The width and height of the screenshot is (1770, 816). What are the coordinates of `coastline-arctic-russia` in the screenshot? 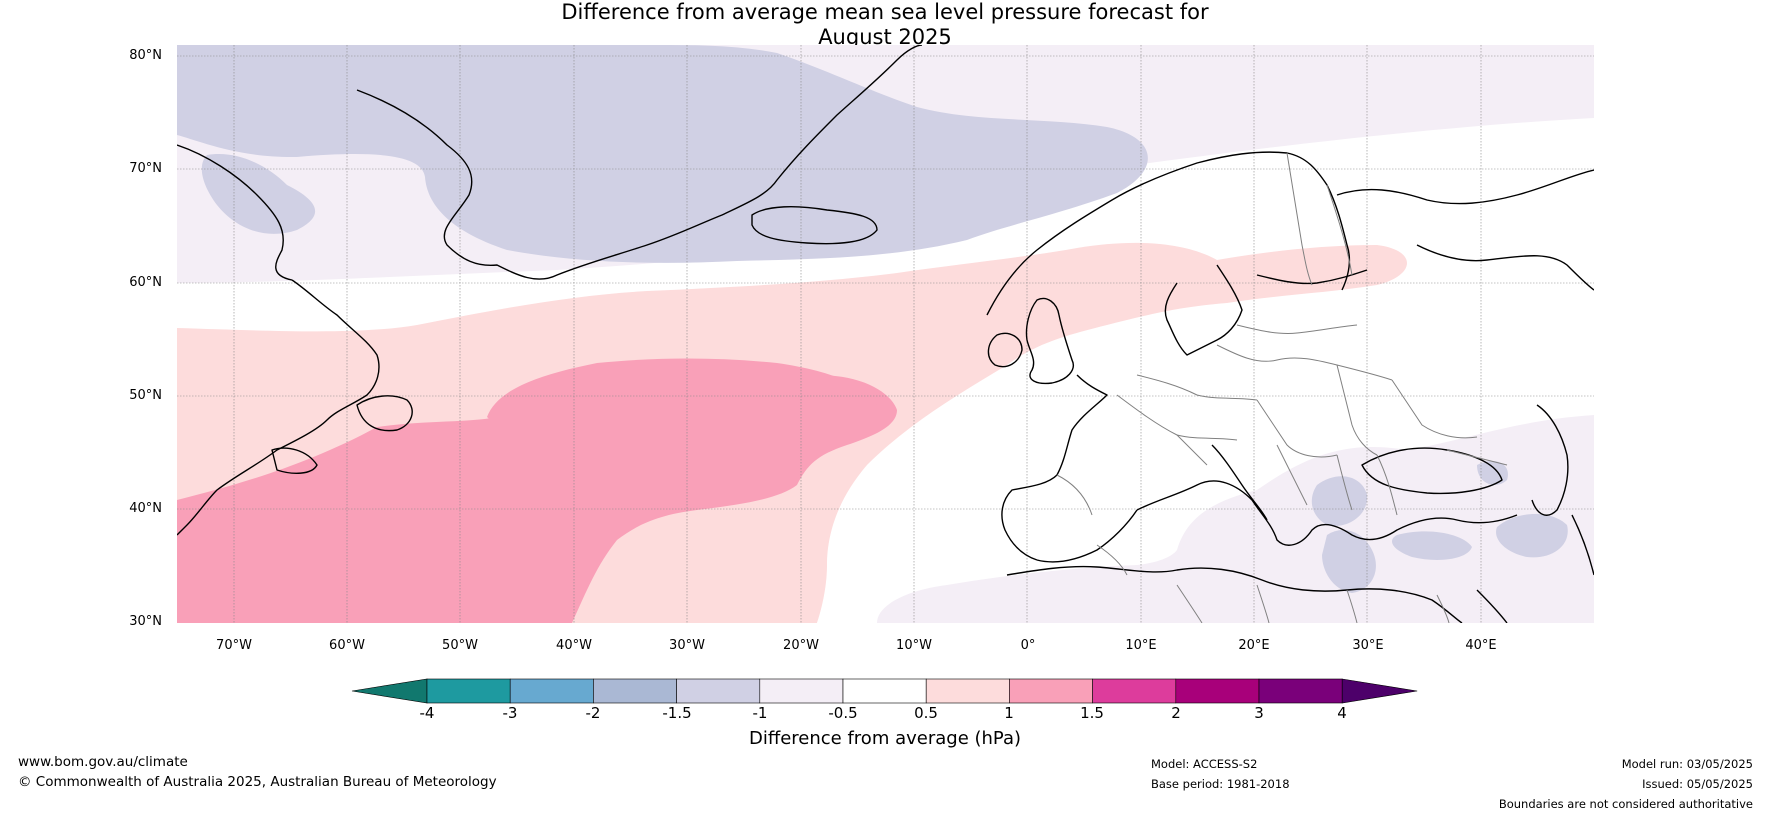 It's located at (1505, 267).